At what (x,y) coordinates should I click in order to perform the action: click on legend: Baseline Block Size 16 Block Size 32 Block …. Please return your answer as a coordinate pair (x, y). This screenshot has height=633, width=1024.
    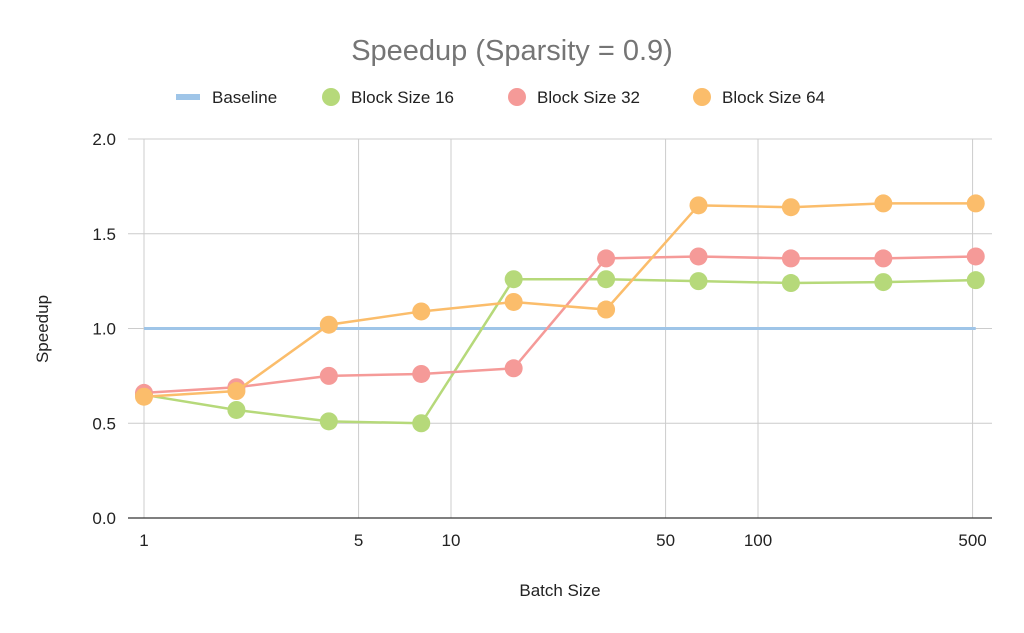
    Looking at the image, I should click on (500, 97).